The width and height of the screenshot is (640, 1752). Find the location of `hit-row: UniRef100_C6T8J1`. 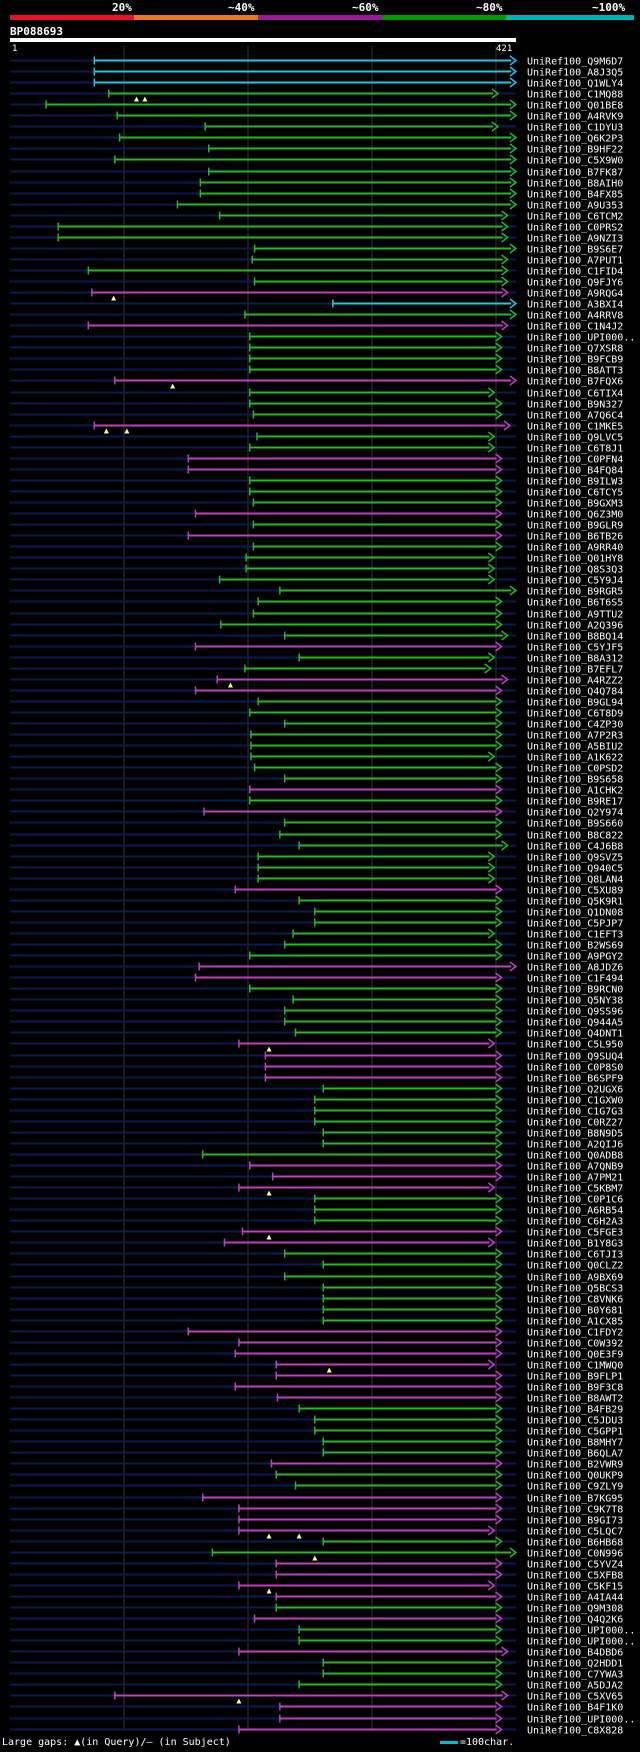

hit-row: UniRef100_C6T8J1 is located at coordinates (316, 448).